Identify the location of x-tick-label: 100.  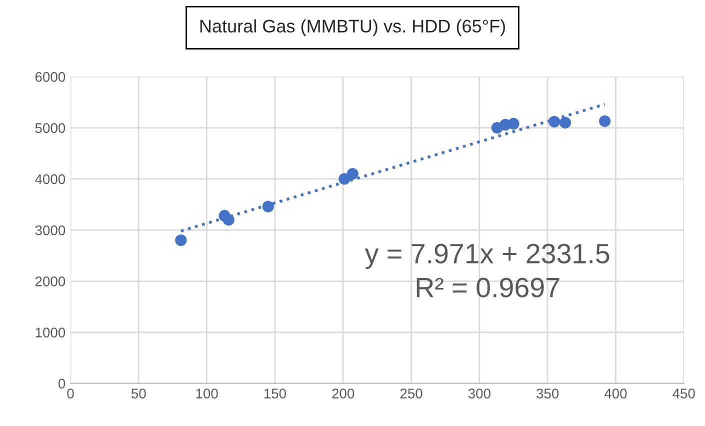
(207, 393).